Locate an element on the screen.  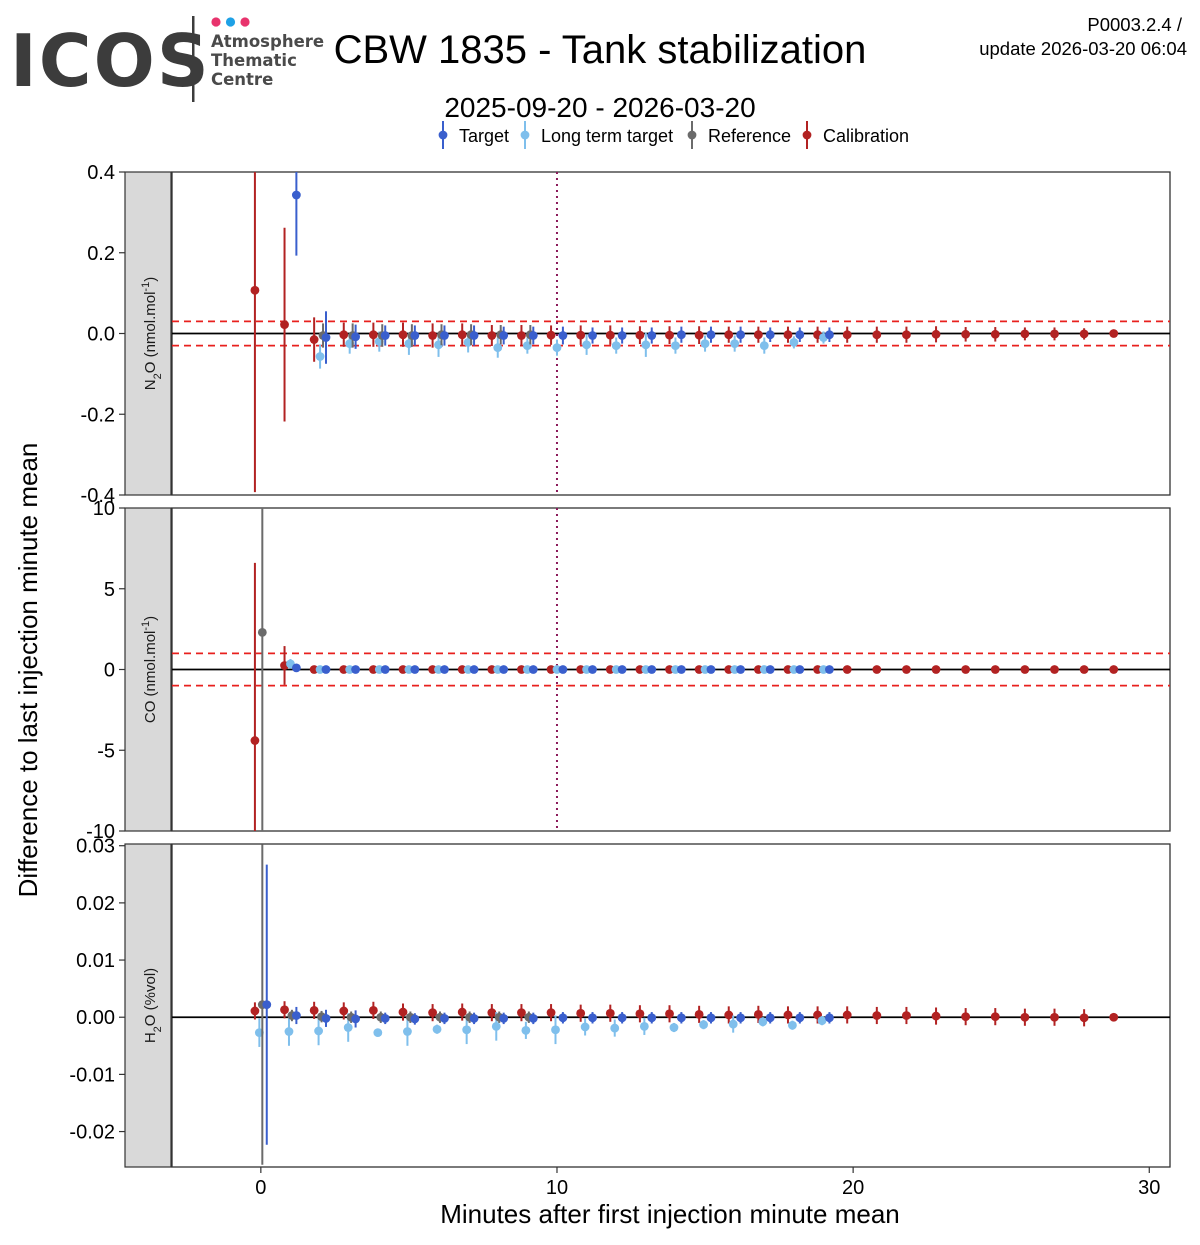
logo-sub-2: Thematic is located at coordinates (254, 60).